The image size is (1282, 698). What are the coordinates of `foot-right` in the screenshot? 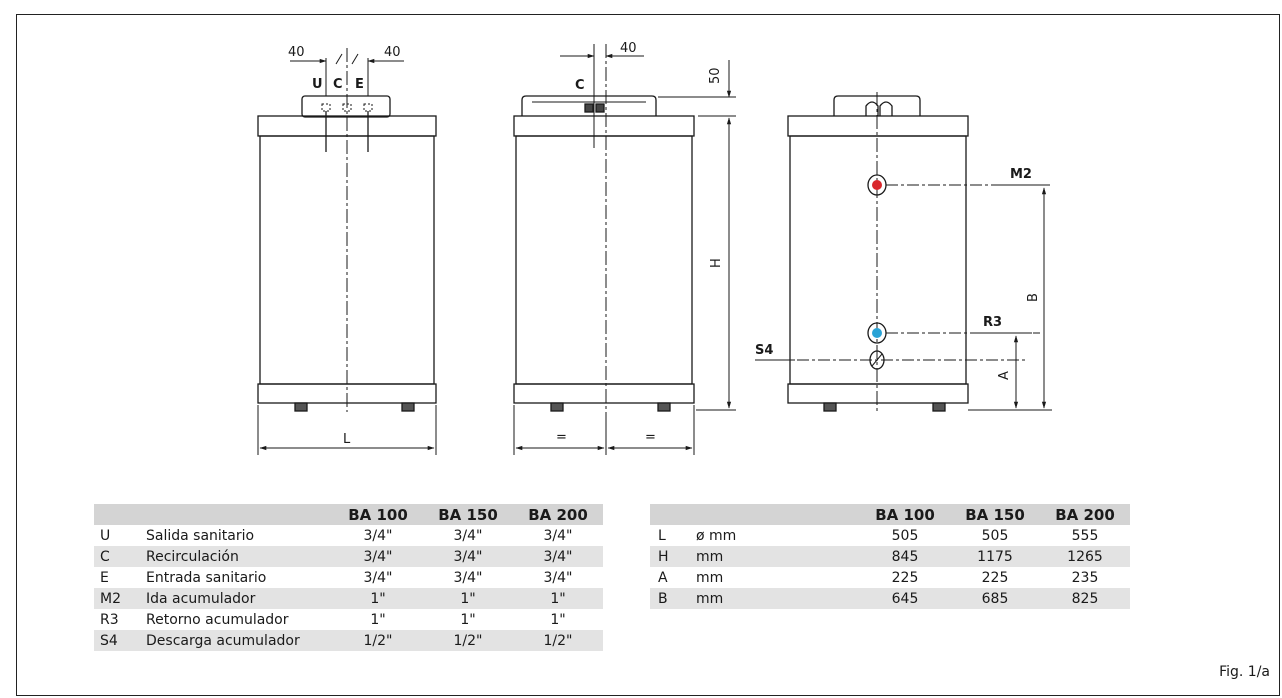 It's located at (408, 407).